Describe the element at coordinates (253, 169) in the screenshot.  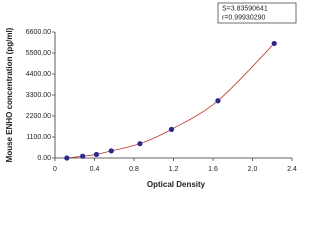
I see `x-tick-label: 2.0` at that location.